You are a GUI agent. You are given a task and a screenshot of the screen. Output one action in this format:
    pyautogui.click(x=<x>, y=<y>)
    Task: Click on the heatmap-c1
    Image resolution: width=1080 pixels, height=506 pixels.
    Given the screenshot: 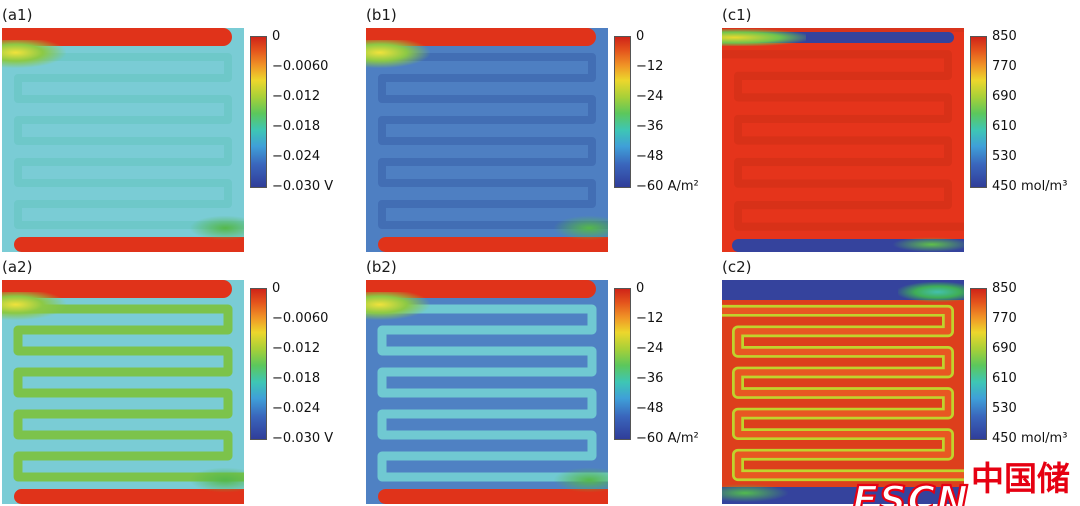 What is the action you would take?
    pyautogui.click(x=843, y=140)
    